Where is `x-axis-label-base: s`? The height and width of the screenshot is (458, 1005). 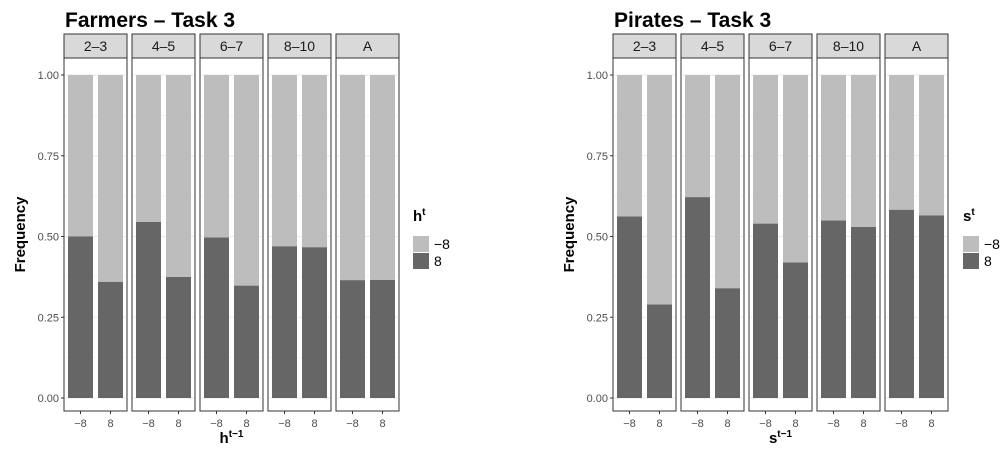
x-axis-label-base: s is located at coordinates (773, 438).